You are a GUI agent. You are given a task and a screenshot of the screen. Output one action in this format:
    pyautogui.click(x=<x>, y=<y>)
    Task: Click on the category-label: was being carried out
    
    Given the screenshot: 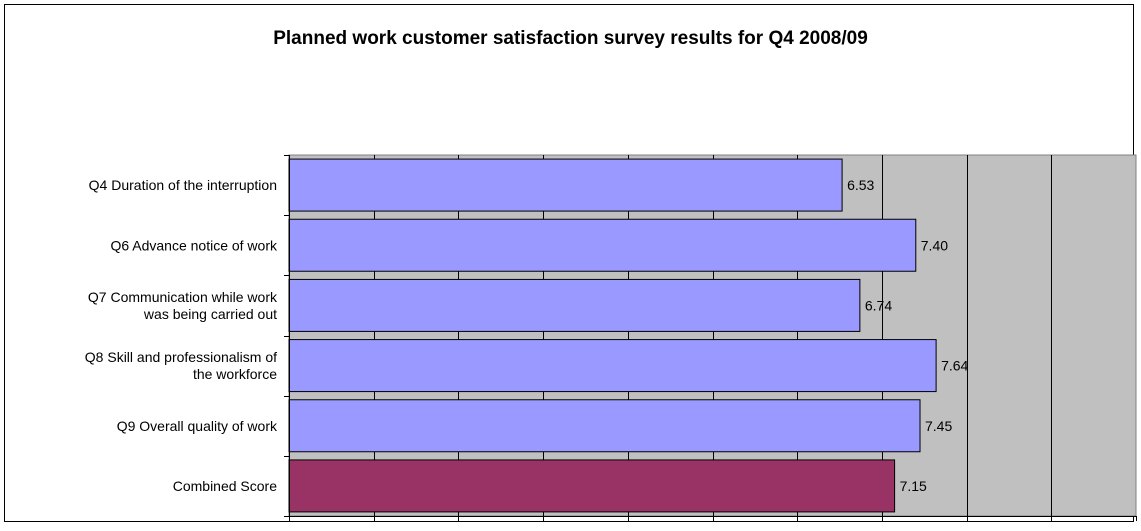 What is the action you would take?
    pyautogui.click(x=210, y=314)
    